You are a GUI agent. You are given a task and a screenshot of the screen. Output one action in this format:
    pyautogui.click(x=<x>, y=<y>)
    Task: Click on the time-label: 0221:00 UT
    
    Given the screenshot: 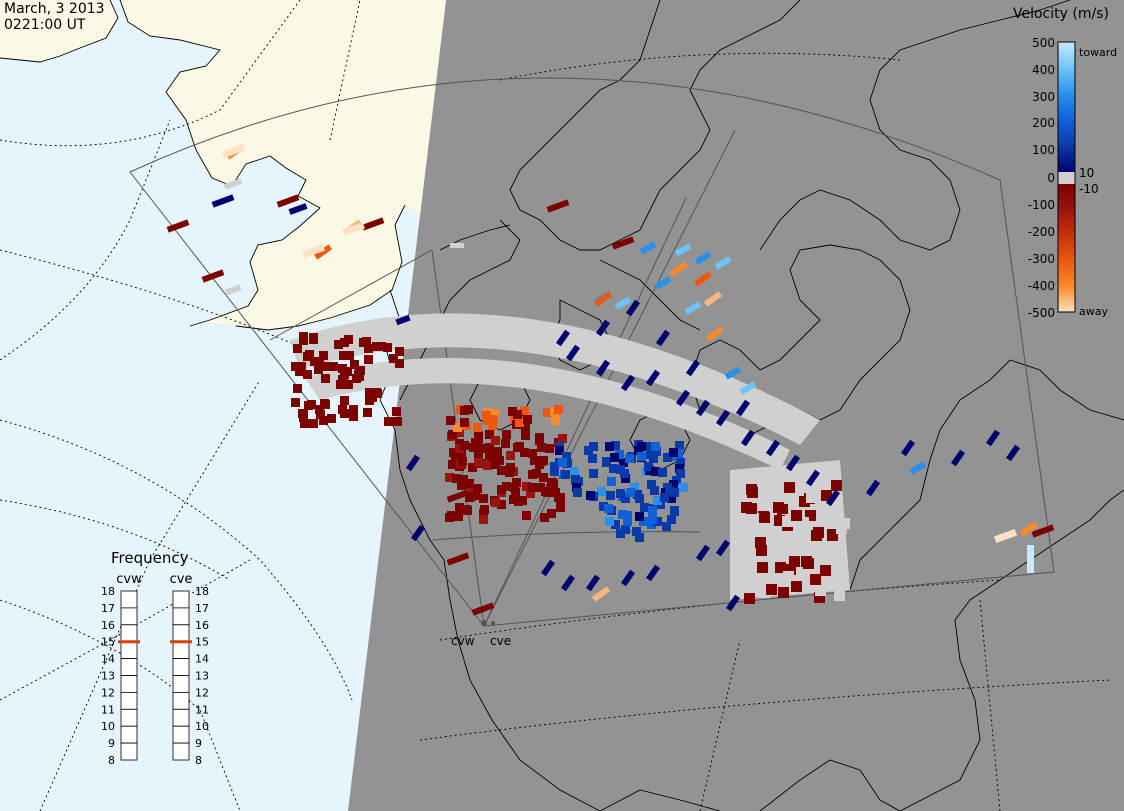 What is the action you would take?
    pyautogui.click(x=45, y=25)
    